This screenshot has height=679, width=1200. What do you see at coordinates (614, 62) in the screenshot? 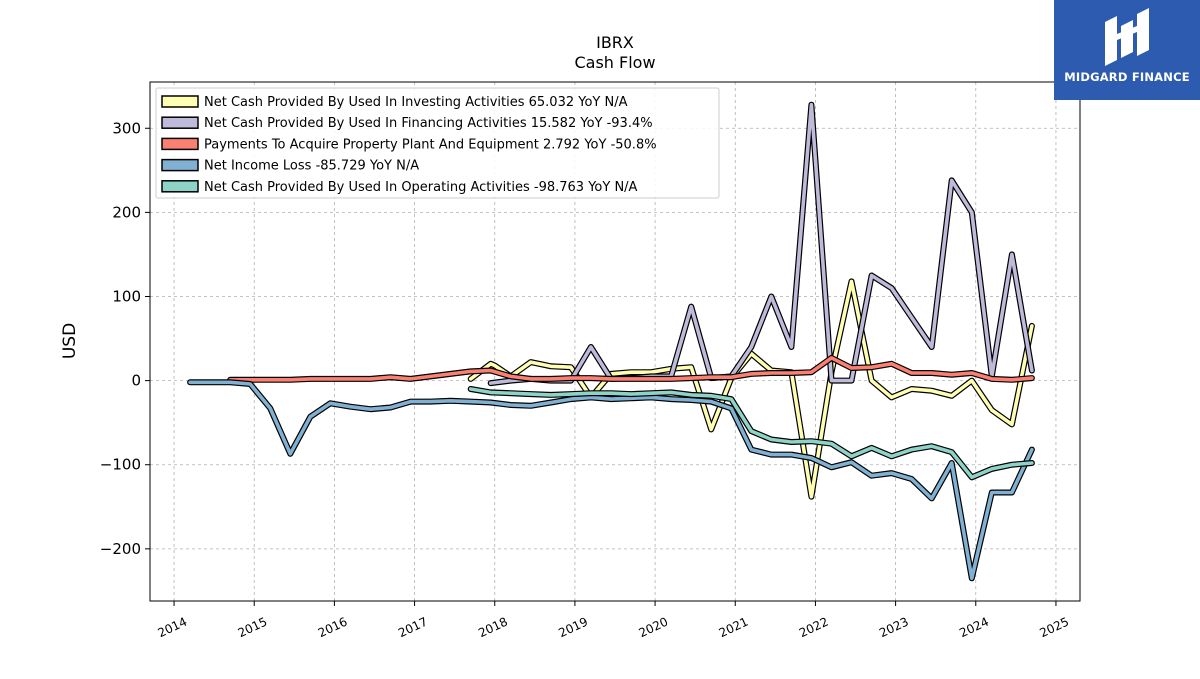
I see `chart-subtitle: Cash Flow` at bounding box center [614, 62].